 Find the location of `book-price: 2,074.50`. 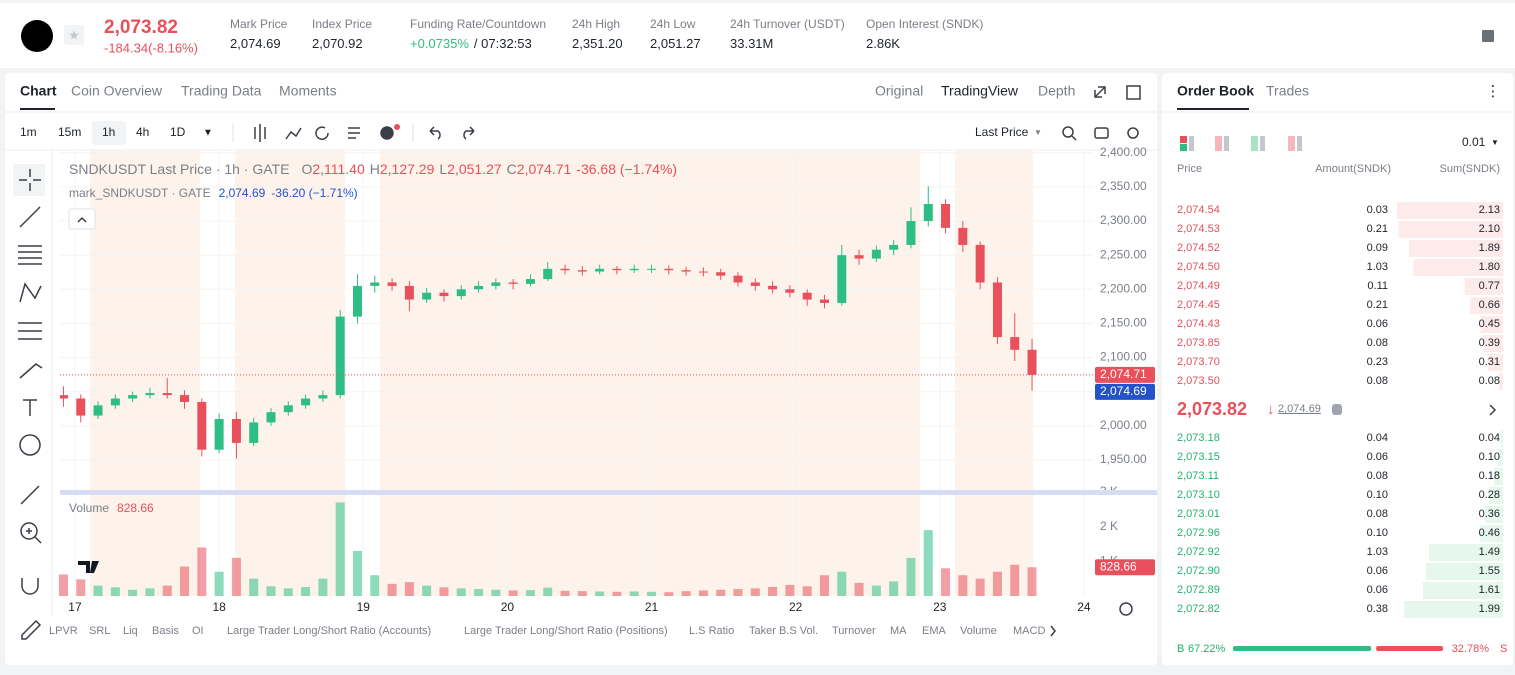

book-price: 2,074.50 is located at coordinates (1198, 267).